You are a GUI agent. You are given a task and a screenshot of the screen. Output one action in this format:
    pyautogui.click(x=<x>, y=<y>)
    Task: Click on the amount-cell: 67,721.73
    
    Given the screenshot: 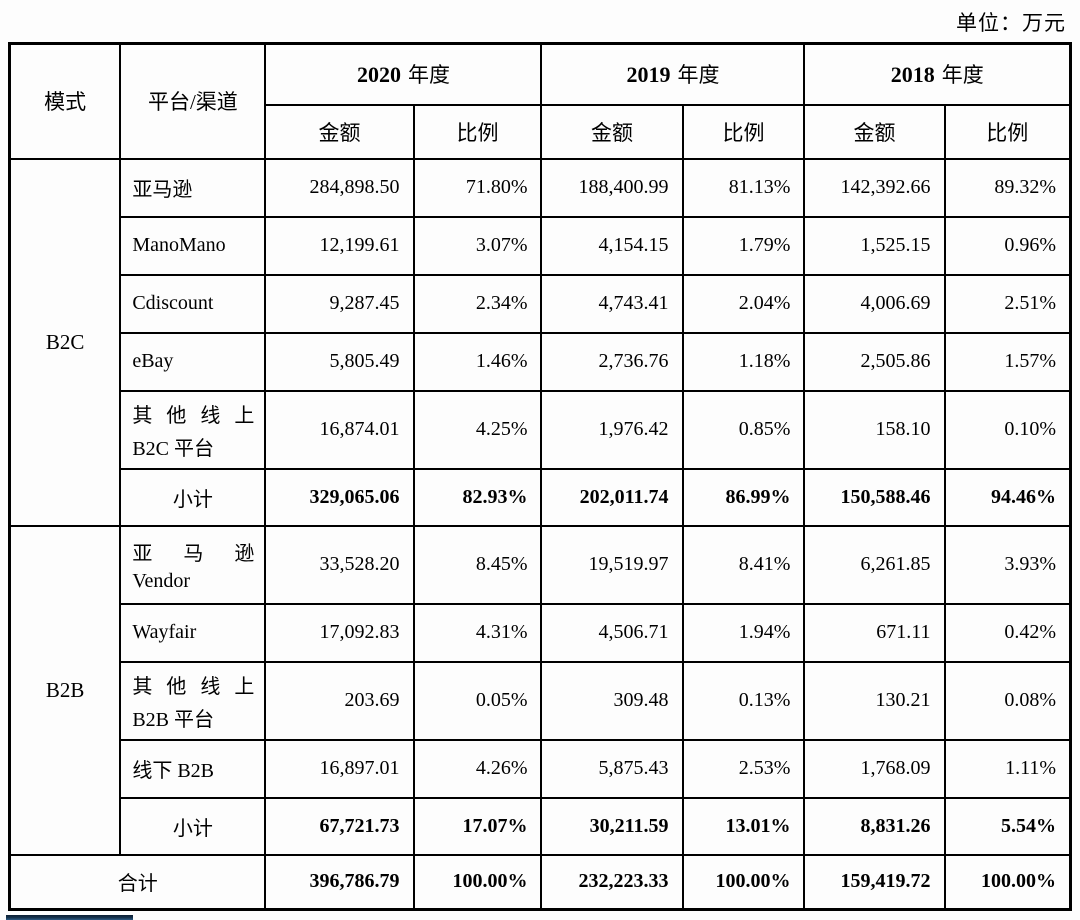 What is the action you would take?
    pyautogui.click(x=339, y=826)
    